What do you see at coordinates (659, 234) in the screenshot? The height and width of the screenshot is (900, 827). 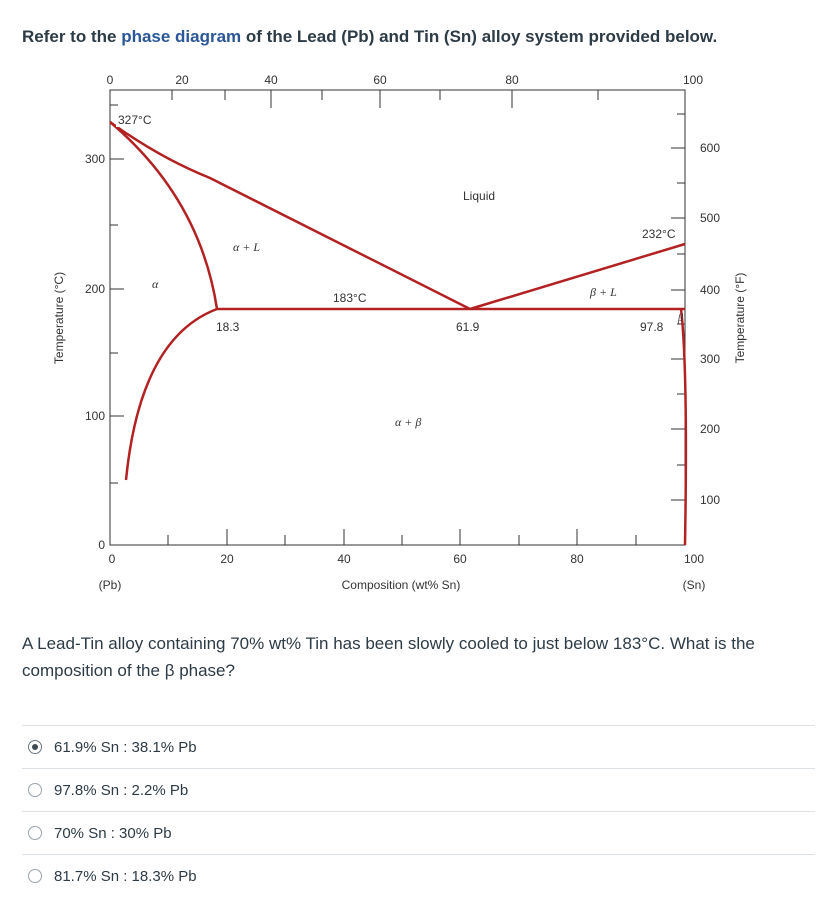 I see `sn-melting-point: 232°C` at bounding box center [659, 234].